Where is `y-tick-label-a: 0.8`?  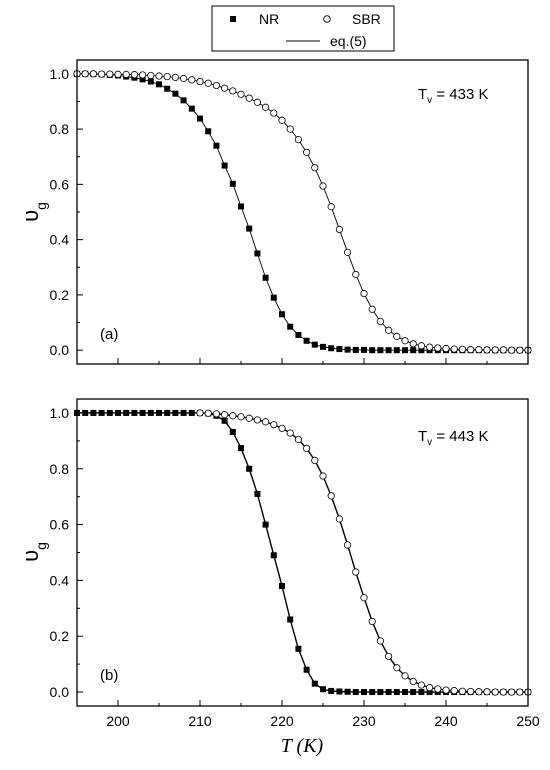 y-tick-label-a: 0.8 is located at coordinates (60, 129).